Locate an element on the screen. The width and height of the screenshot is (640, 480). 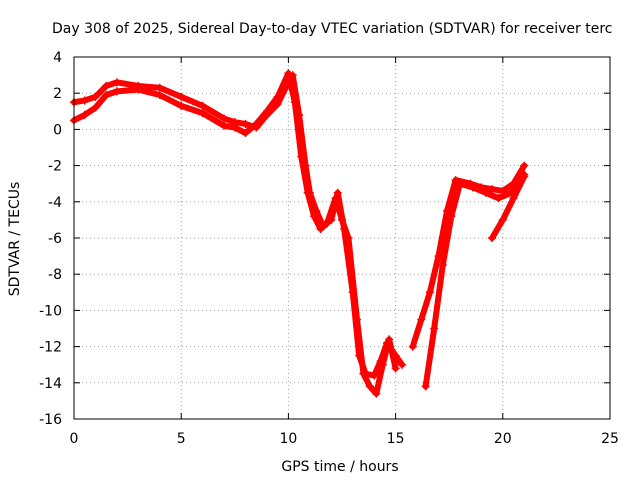
y-tick-label: -16 is located at coordinates (50, 420).